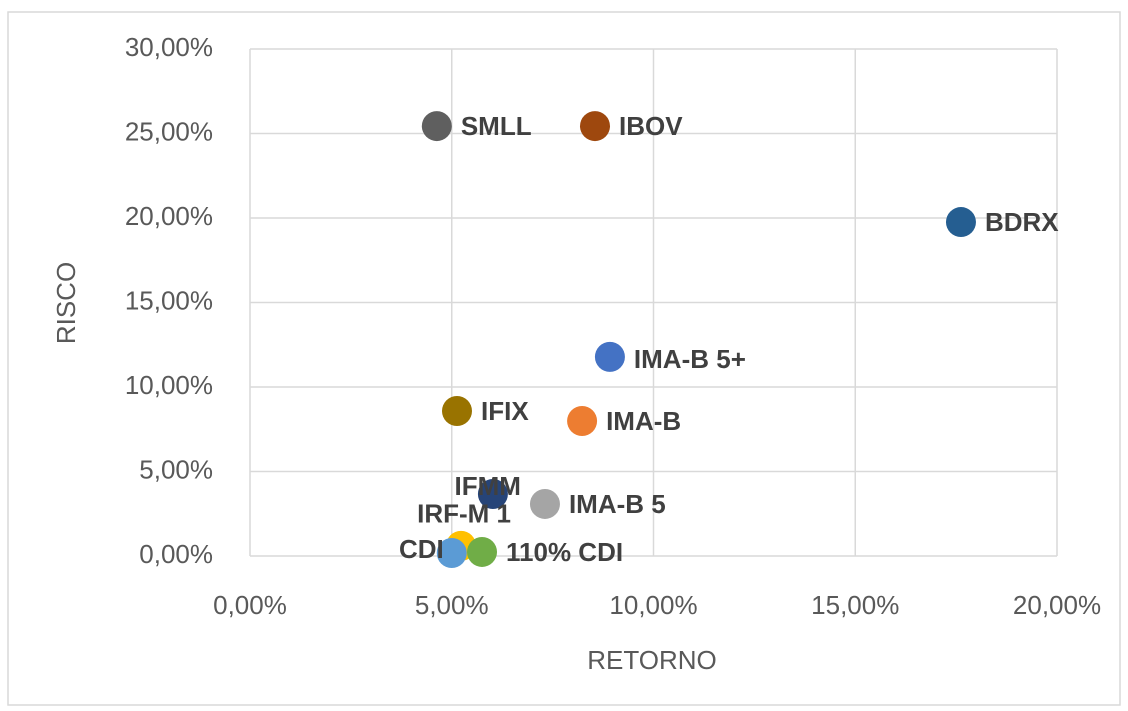 This screenshot has width=1128, height=711. What do you see at coordinates (1057, 605) in the screenshot?
I see `x-tick-label: 20,00%` at bounding box center [1057, 605].